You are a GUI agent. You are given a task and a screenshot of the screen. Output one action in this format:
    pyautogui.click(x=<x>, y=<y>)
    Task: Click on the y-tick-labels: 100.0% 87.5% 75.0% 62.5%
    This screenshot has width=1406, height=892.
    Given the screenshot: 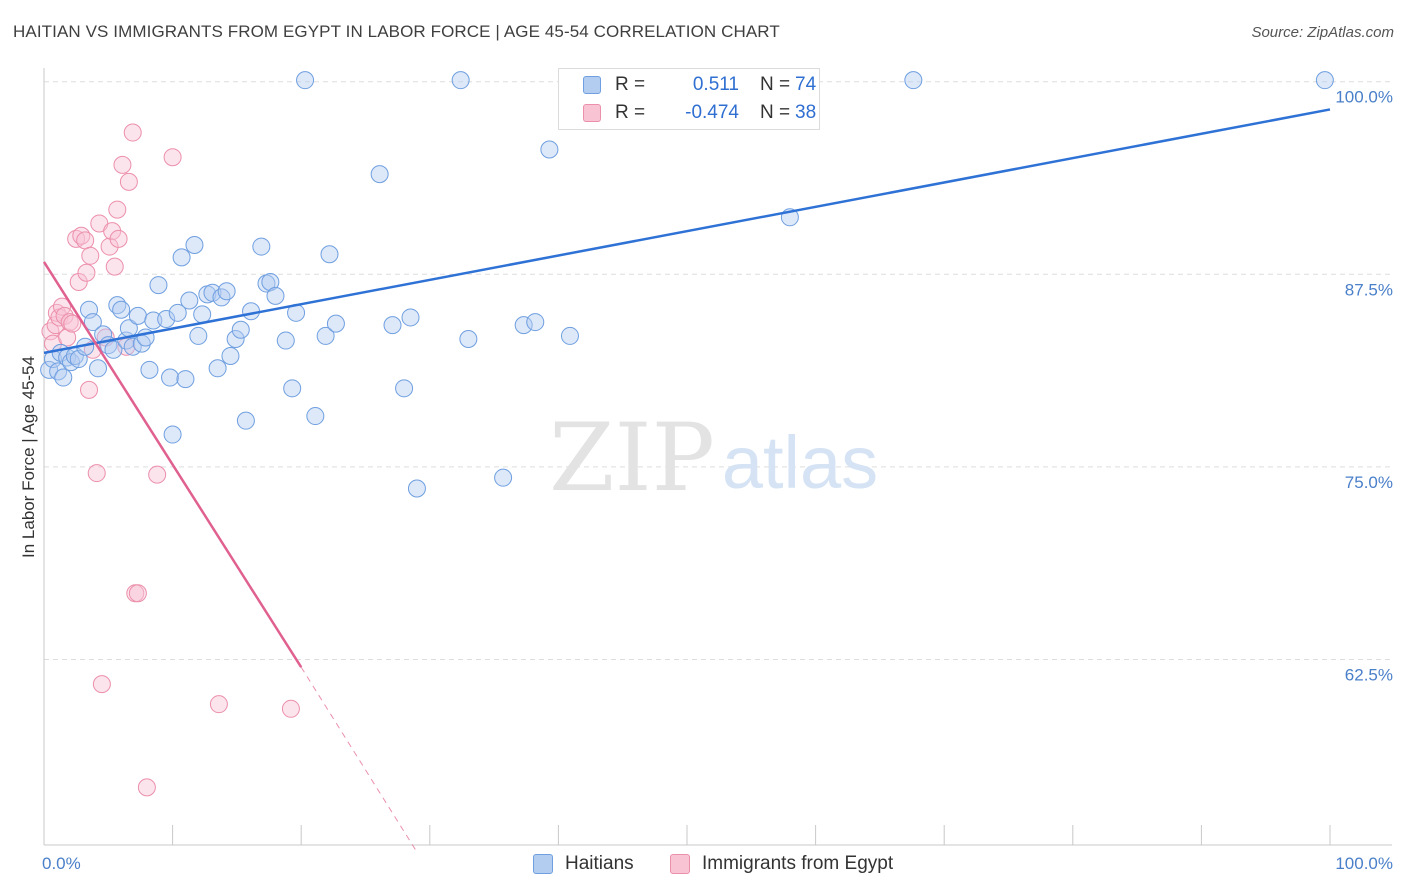 What is the action you would take?
    pyautogui.click(x=1364, y=386)
    